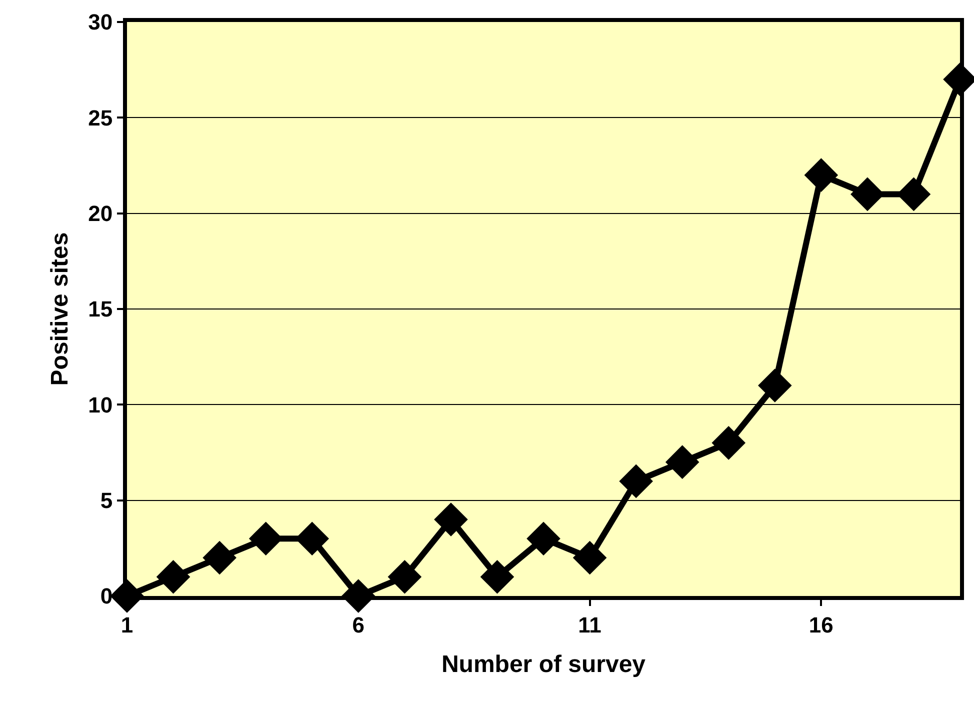 The height and width of the screenshot is (714, 974). Describe the element at coordinates (106, 501) in the screenshot. I see `y-tick-label: 5` at that location.